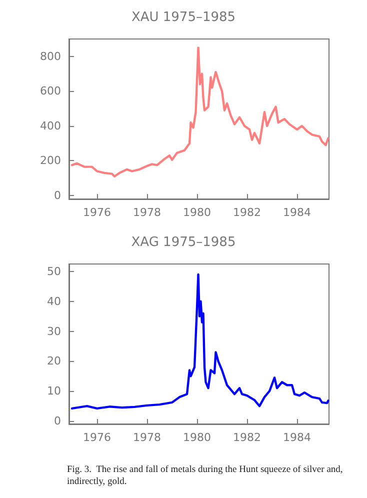 The width and height of the screenshot is (367, 498). What do you see at coordinates (50, 56) in the screenshot?
I see `y-tick-label: 800` at bounding box center [50, 56].